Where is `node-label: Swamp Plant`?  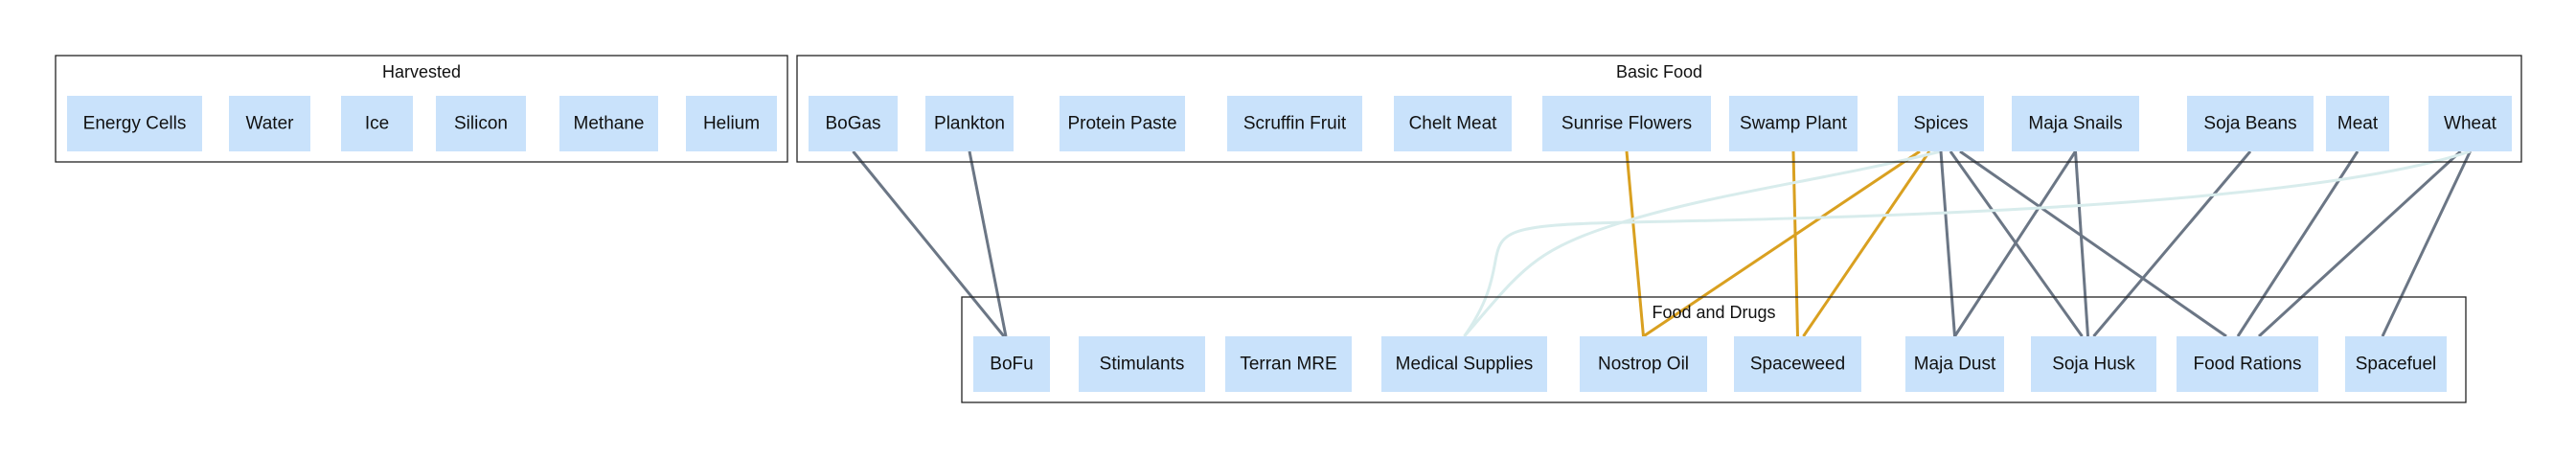
node-label: Swamp Plant is located at coordinates (1794, 124).